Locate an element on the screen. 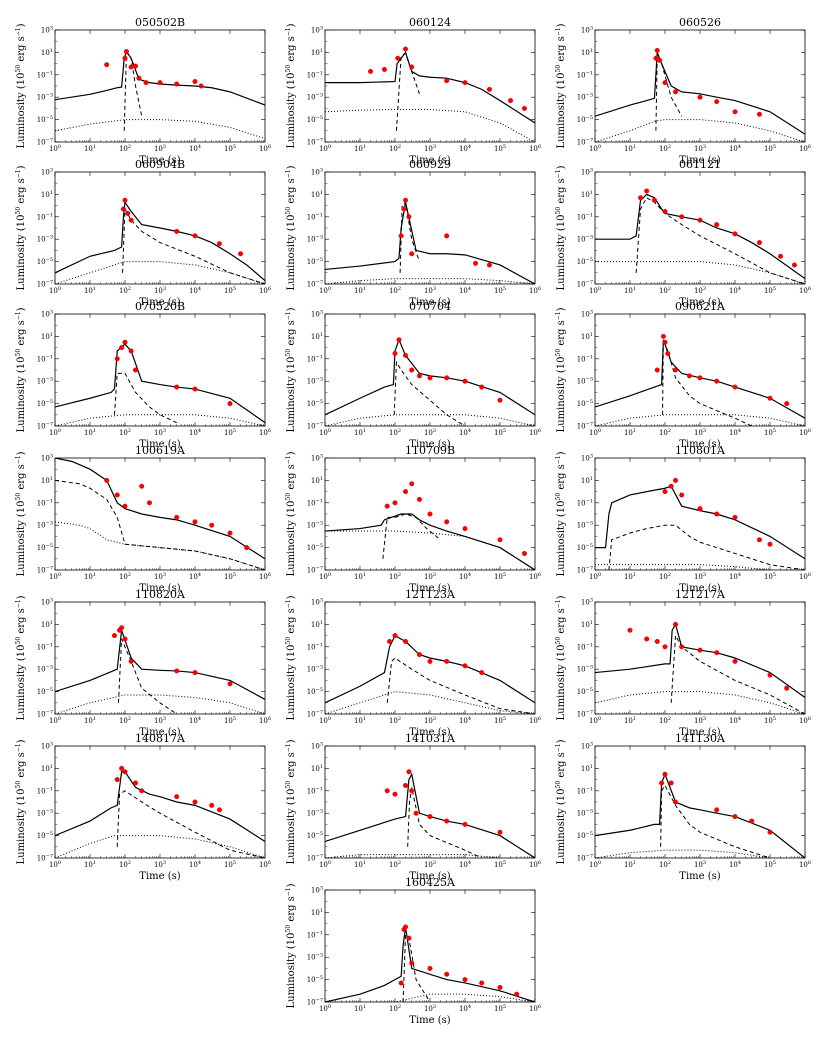 This screenshot has height=1038, width=830. panel-title: 141130A is located at coordinates (700, 738).